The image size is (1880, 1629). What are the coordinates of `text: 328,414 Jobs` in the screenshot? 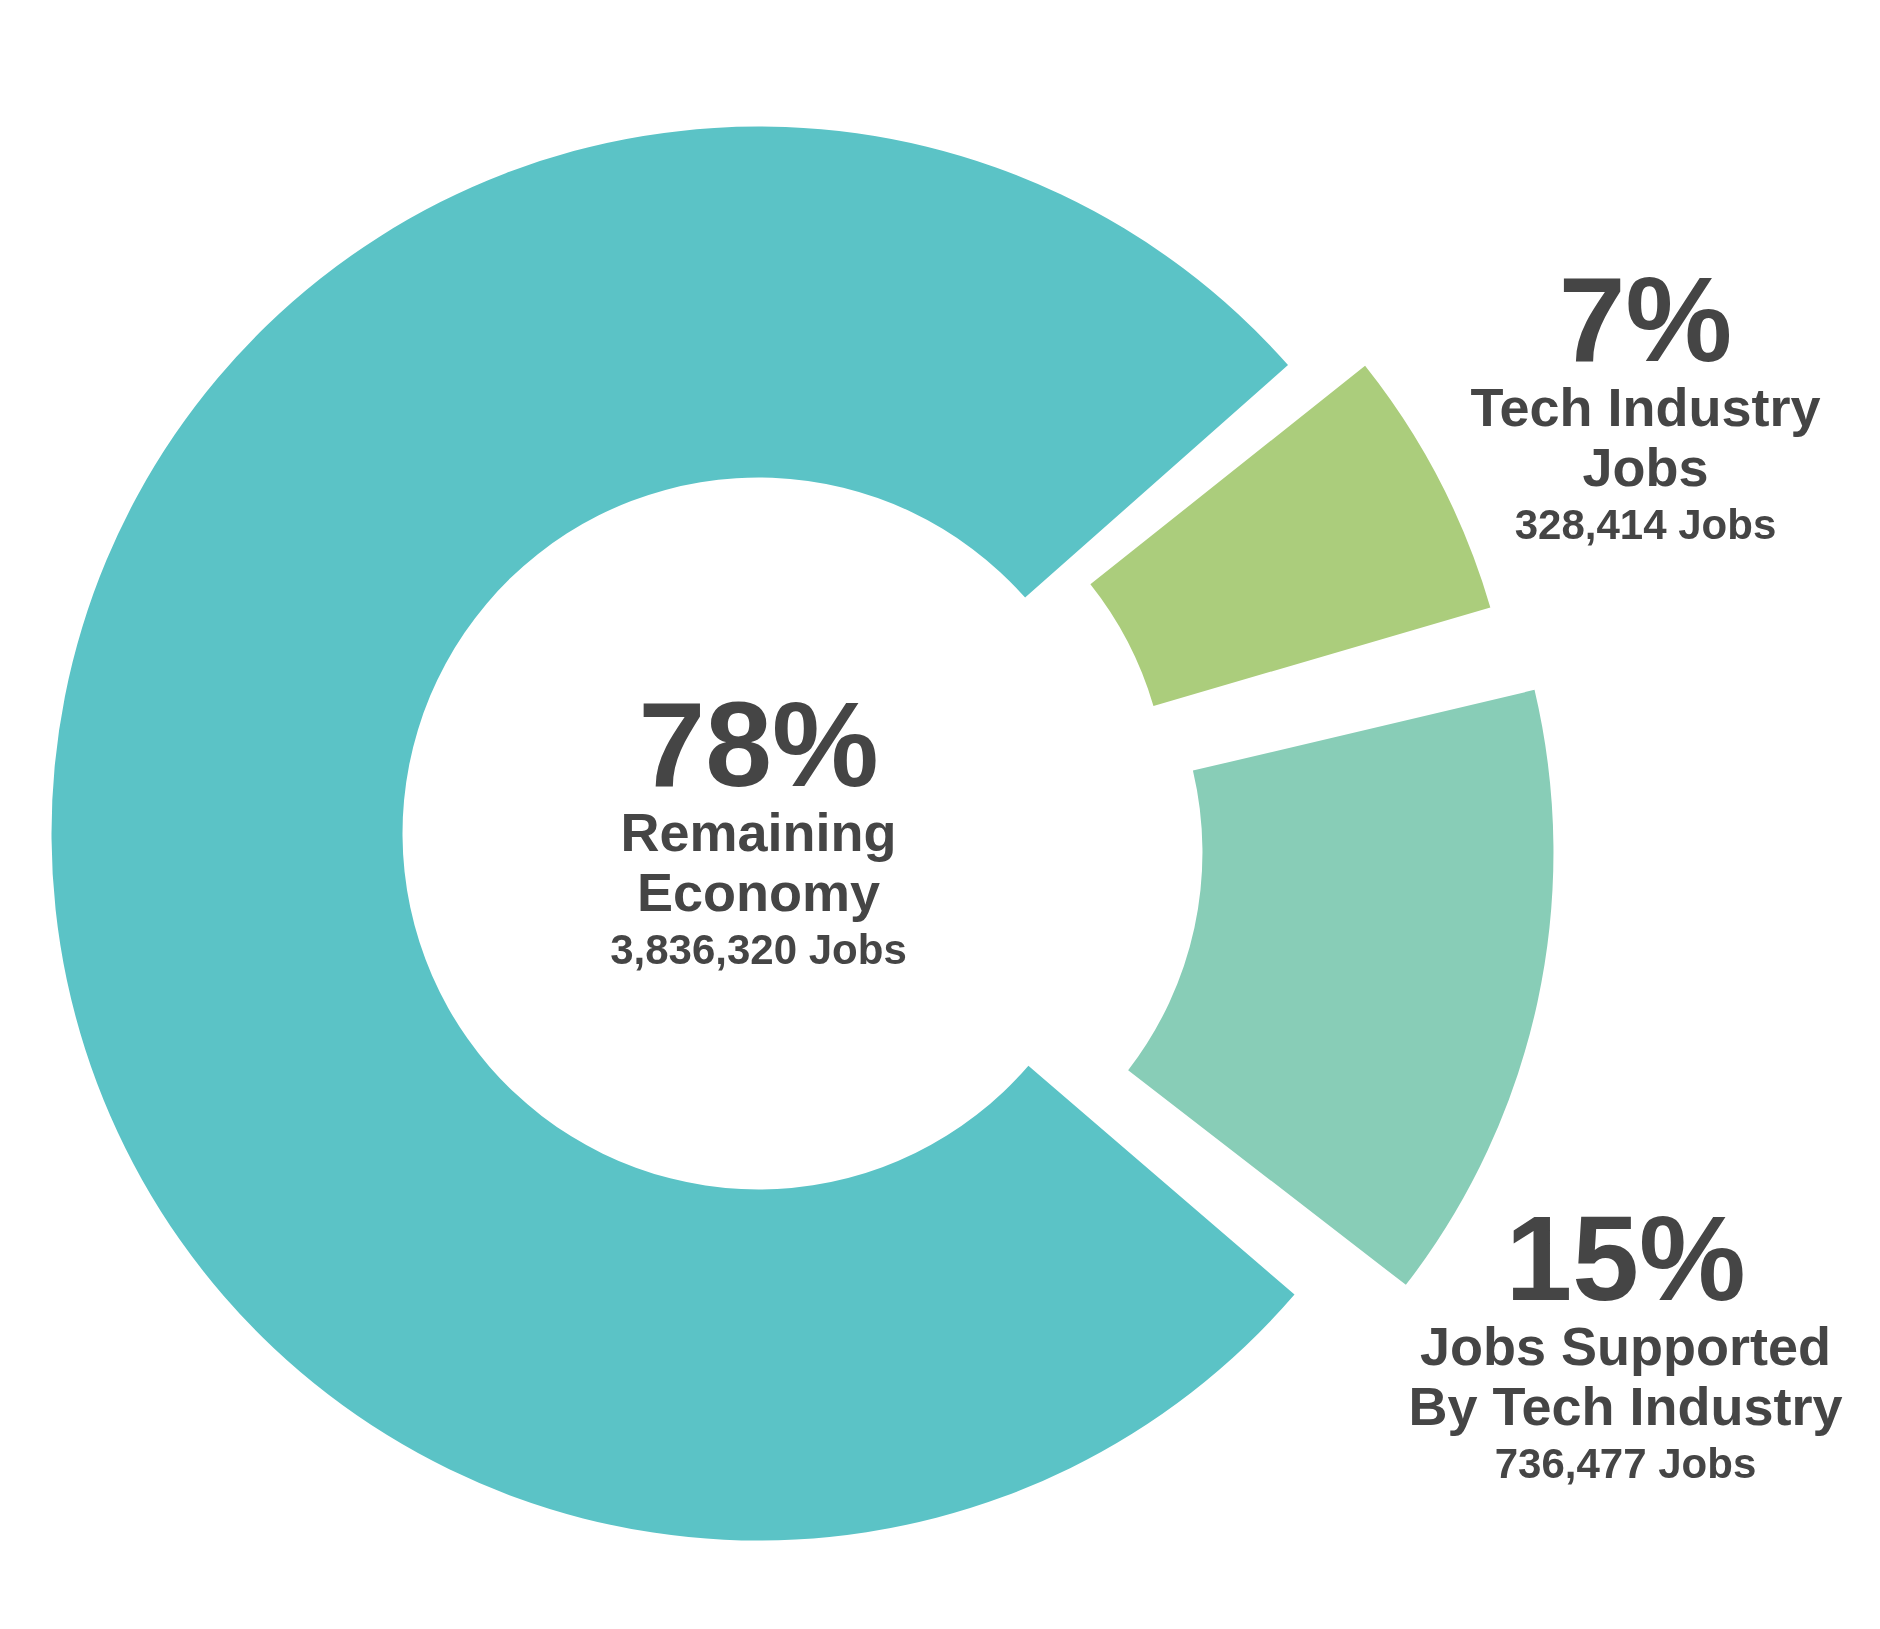 It's located at (1645, 524).